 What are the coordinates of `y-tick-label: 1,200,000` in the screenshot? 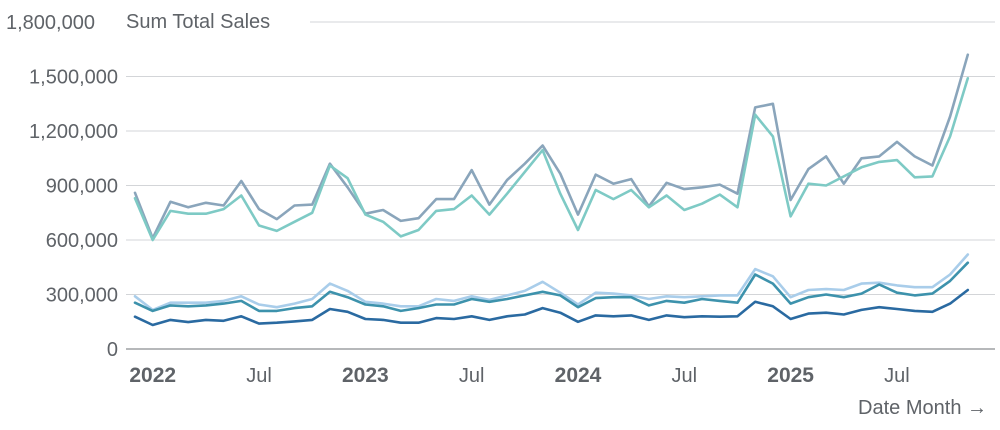 It's located at (73, 132).